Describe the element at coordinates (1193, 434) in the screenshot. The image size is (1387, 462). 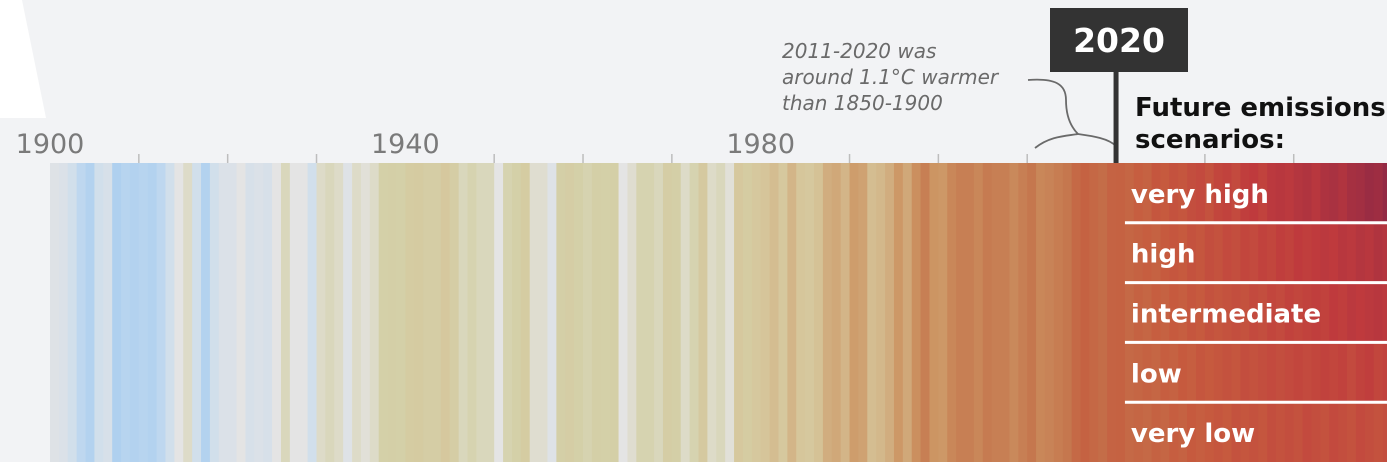
I see `scenario-label: very low` at that location.